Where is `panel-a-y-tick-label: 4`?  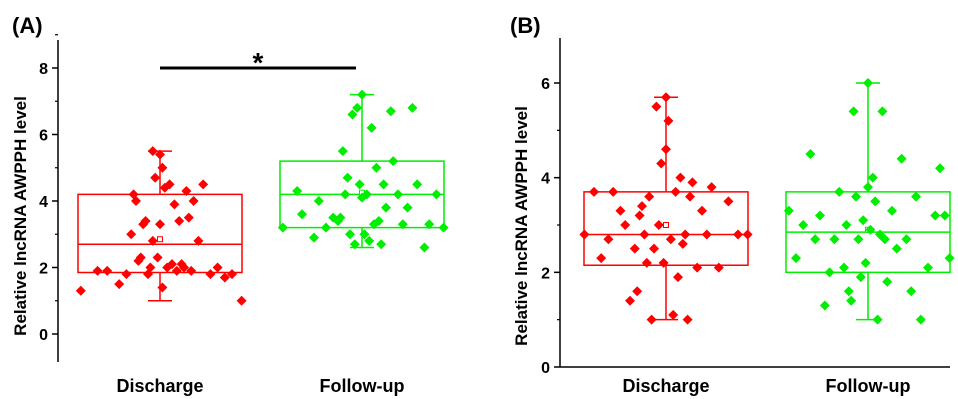
panel-a-y-tick-label: 4 is located at coordinates (43, 202).